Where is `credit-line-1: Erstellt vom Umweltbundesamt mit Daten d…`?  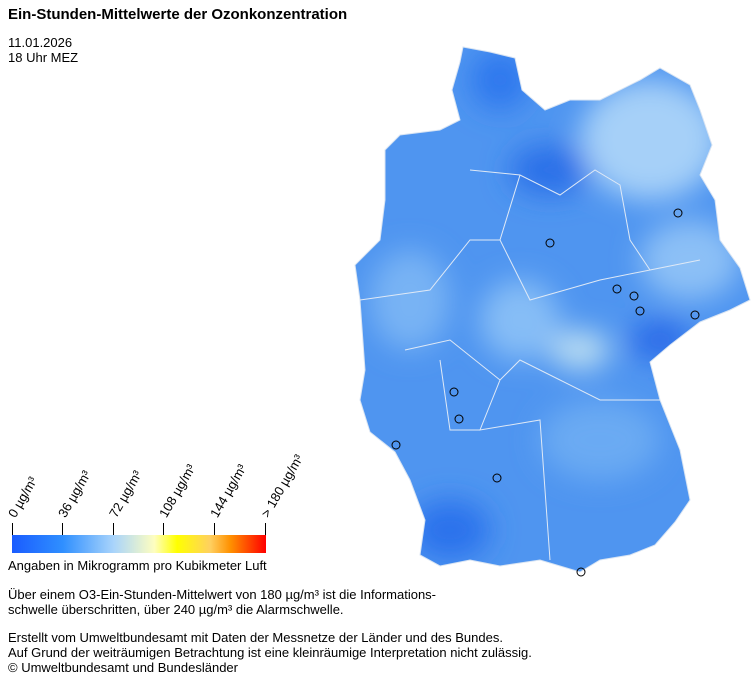
credit-line-1: Erstellt vom Umweltbundesamt mit Daten d… is located at coordinates (255, 637).